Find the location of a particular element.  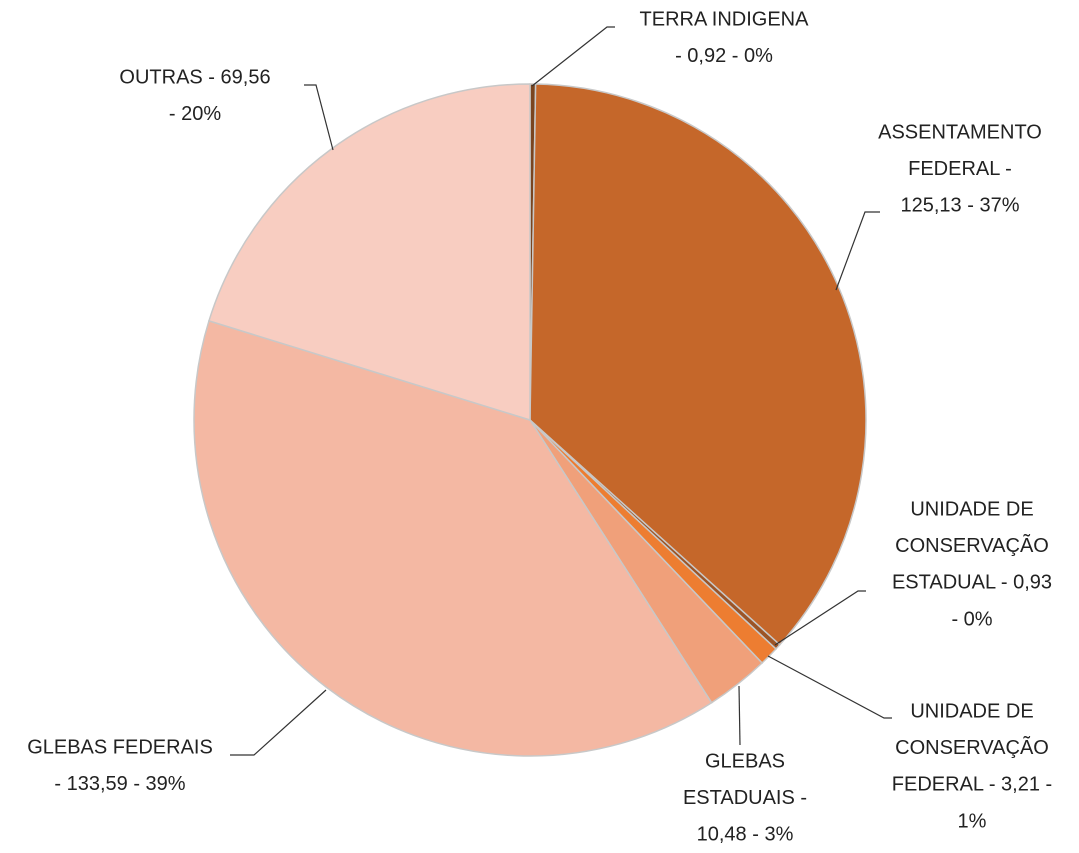

data-label: - 133,59 - 39% is located at coordinates (119, 784).